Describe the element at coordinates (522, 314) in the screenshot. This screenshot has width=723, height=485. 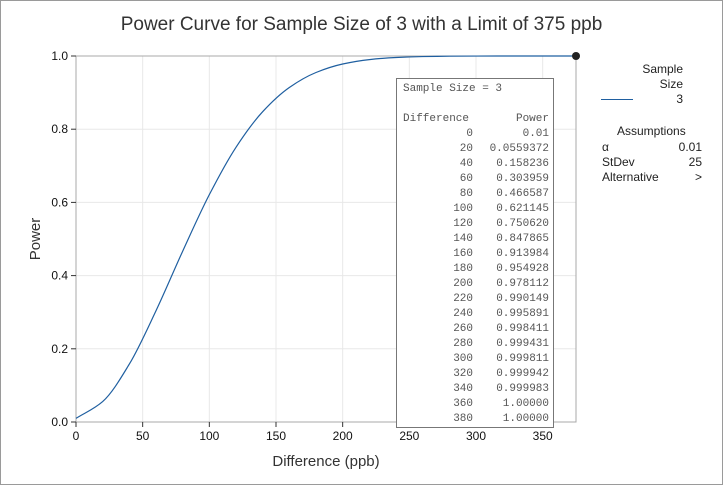
I see `table-cell-power: 0.995891` at that location.